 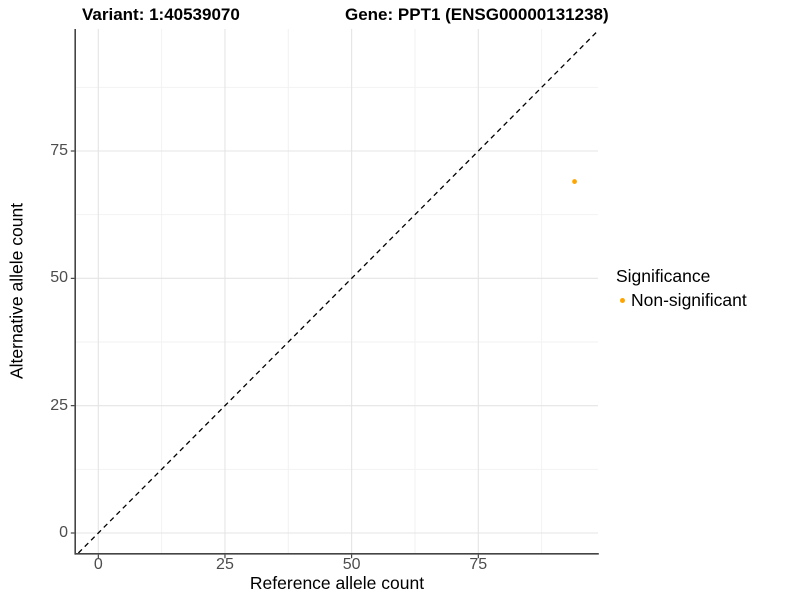 I want to click on y-axis-title: Alternative allele count, so click(x=16, y=291).